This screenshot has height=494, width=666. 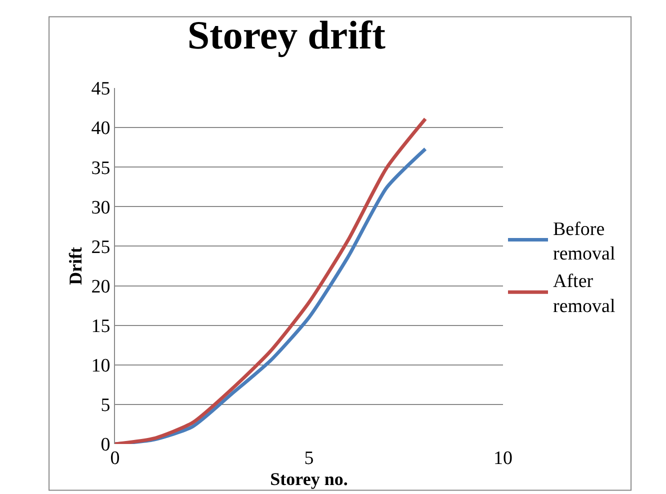 What do you see at coordinates (100, 366) in the screenshot?
I see `y-tick-label: 10` at bounding box center [100, 366].